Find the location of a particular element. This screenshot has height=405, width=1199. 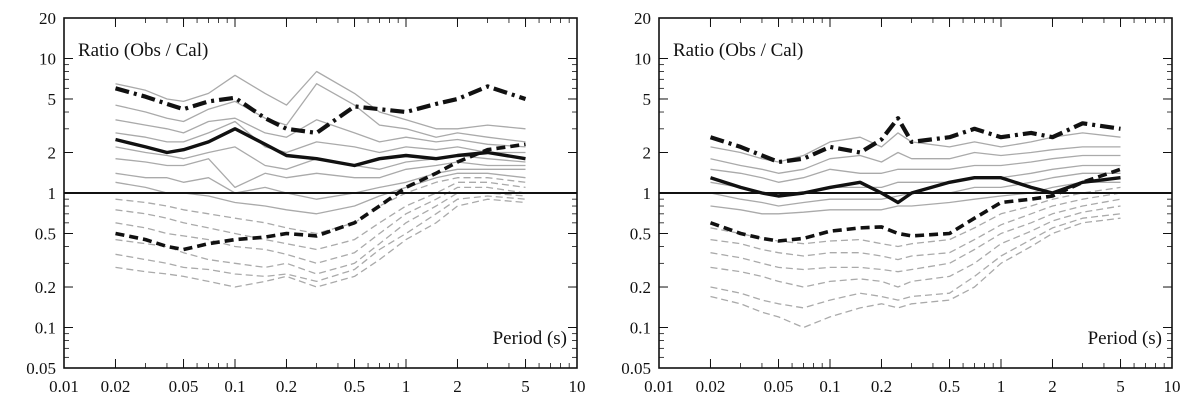

series-line-6-gray-solid is located at coordinates (320, 137).